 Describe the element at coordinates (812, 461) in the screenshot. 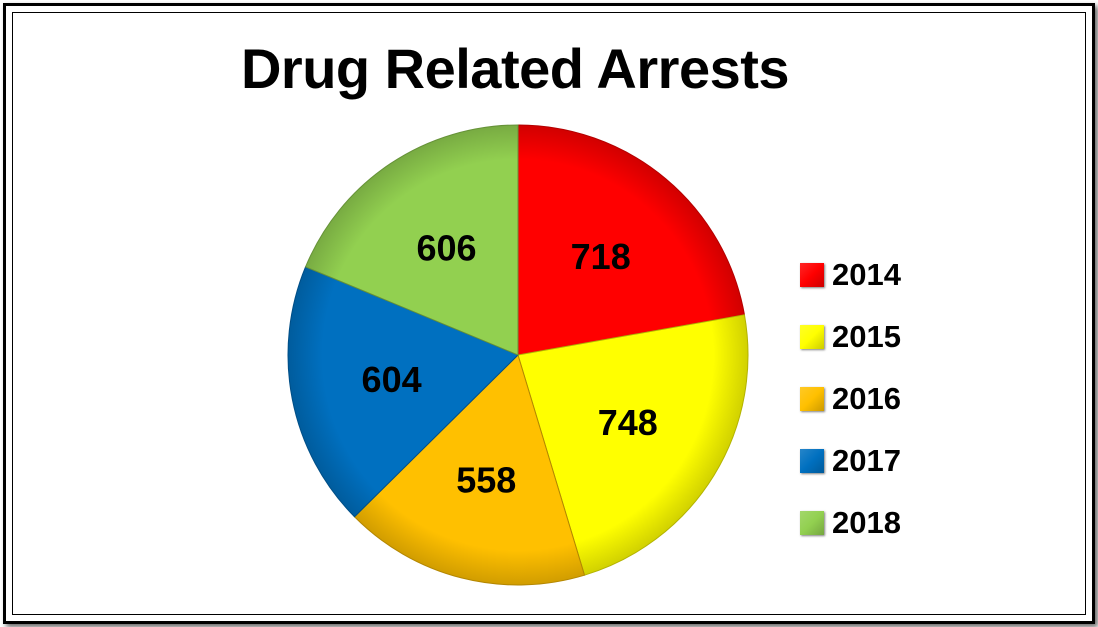

I see `legend-swatch-2017` at that location.